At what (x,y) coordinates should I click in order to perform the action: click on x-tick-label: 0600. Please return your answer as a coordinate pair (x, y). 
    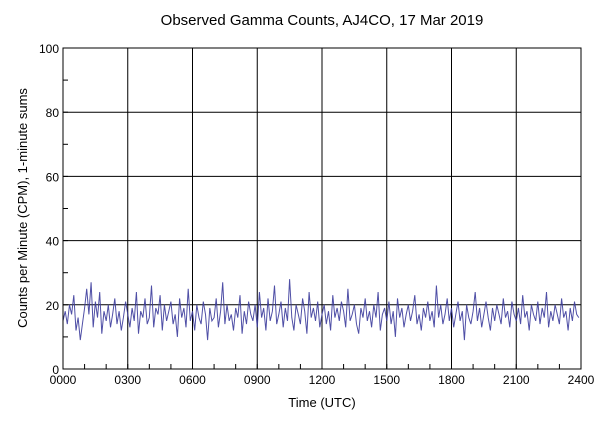
    Looking at the image, I should click on (192, 380).